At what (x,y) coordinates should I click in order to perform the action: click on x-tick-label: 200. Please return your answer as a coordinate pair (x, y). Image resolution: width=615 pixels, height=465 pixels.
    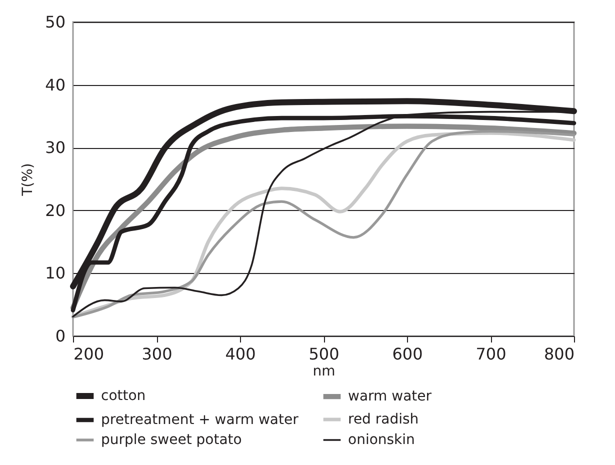
    Looking at the image, I should click on (89, 354).